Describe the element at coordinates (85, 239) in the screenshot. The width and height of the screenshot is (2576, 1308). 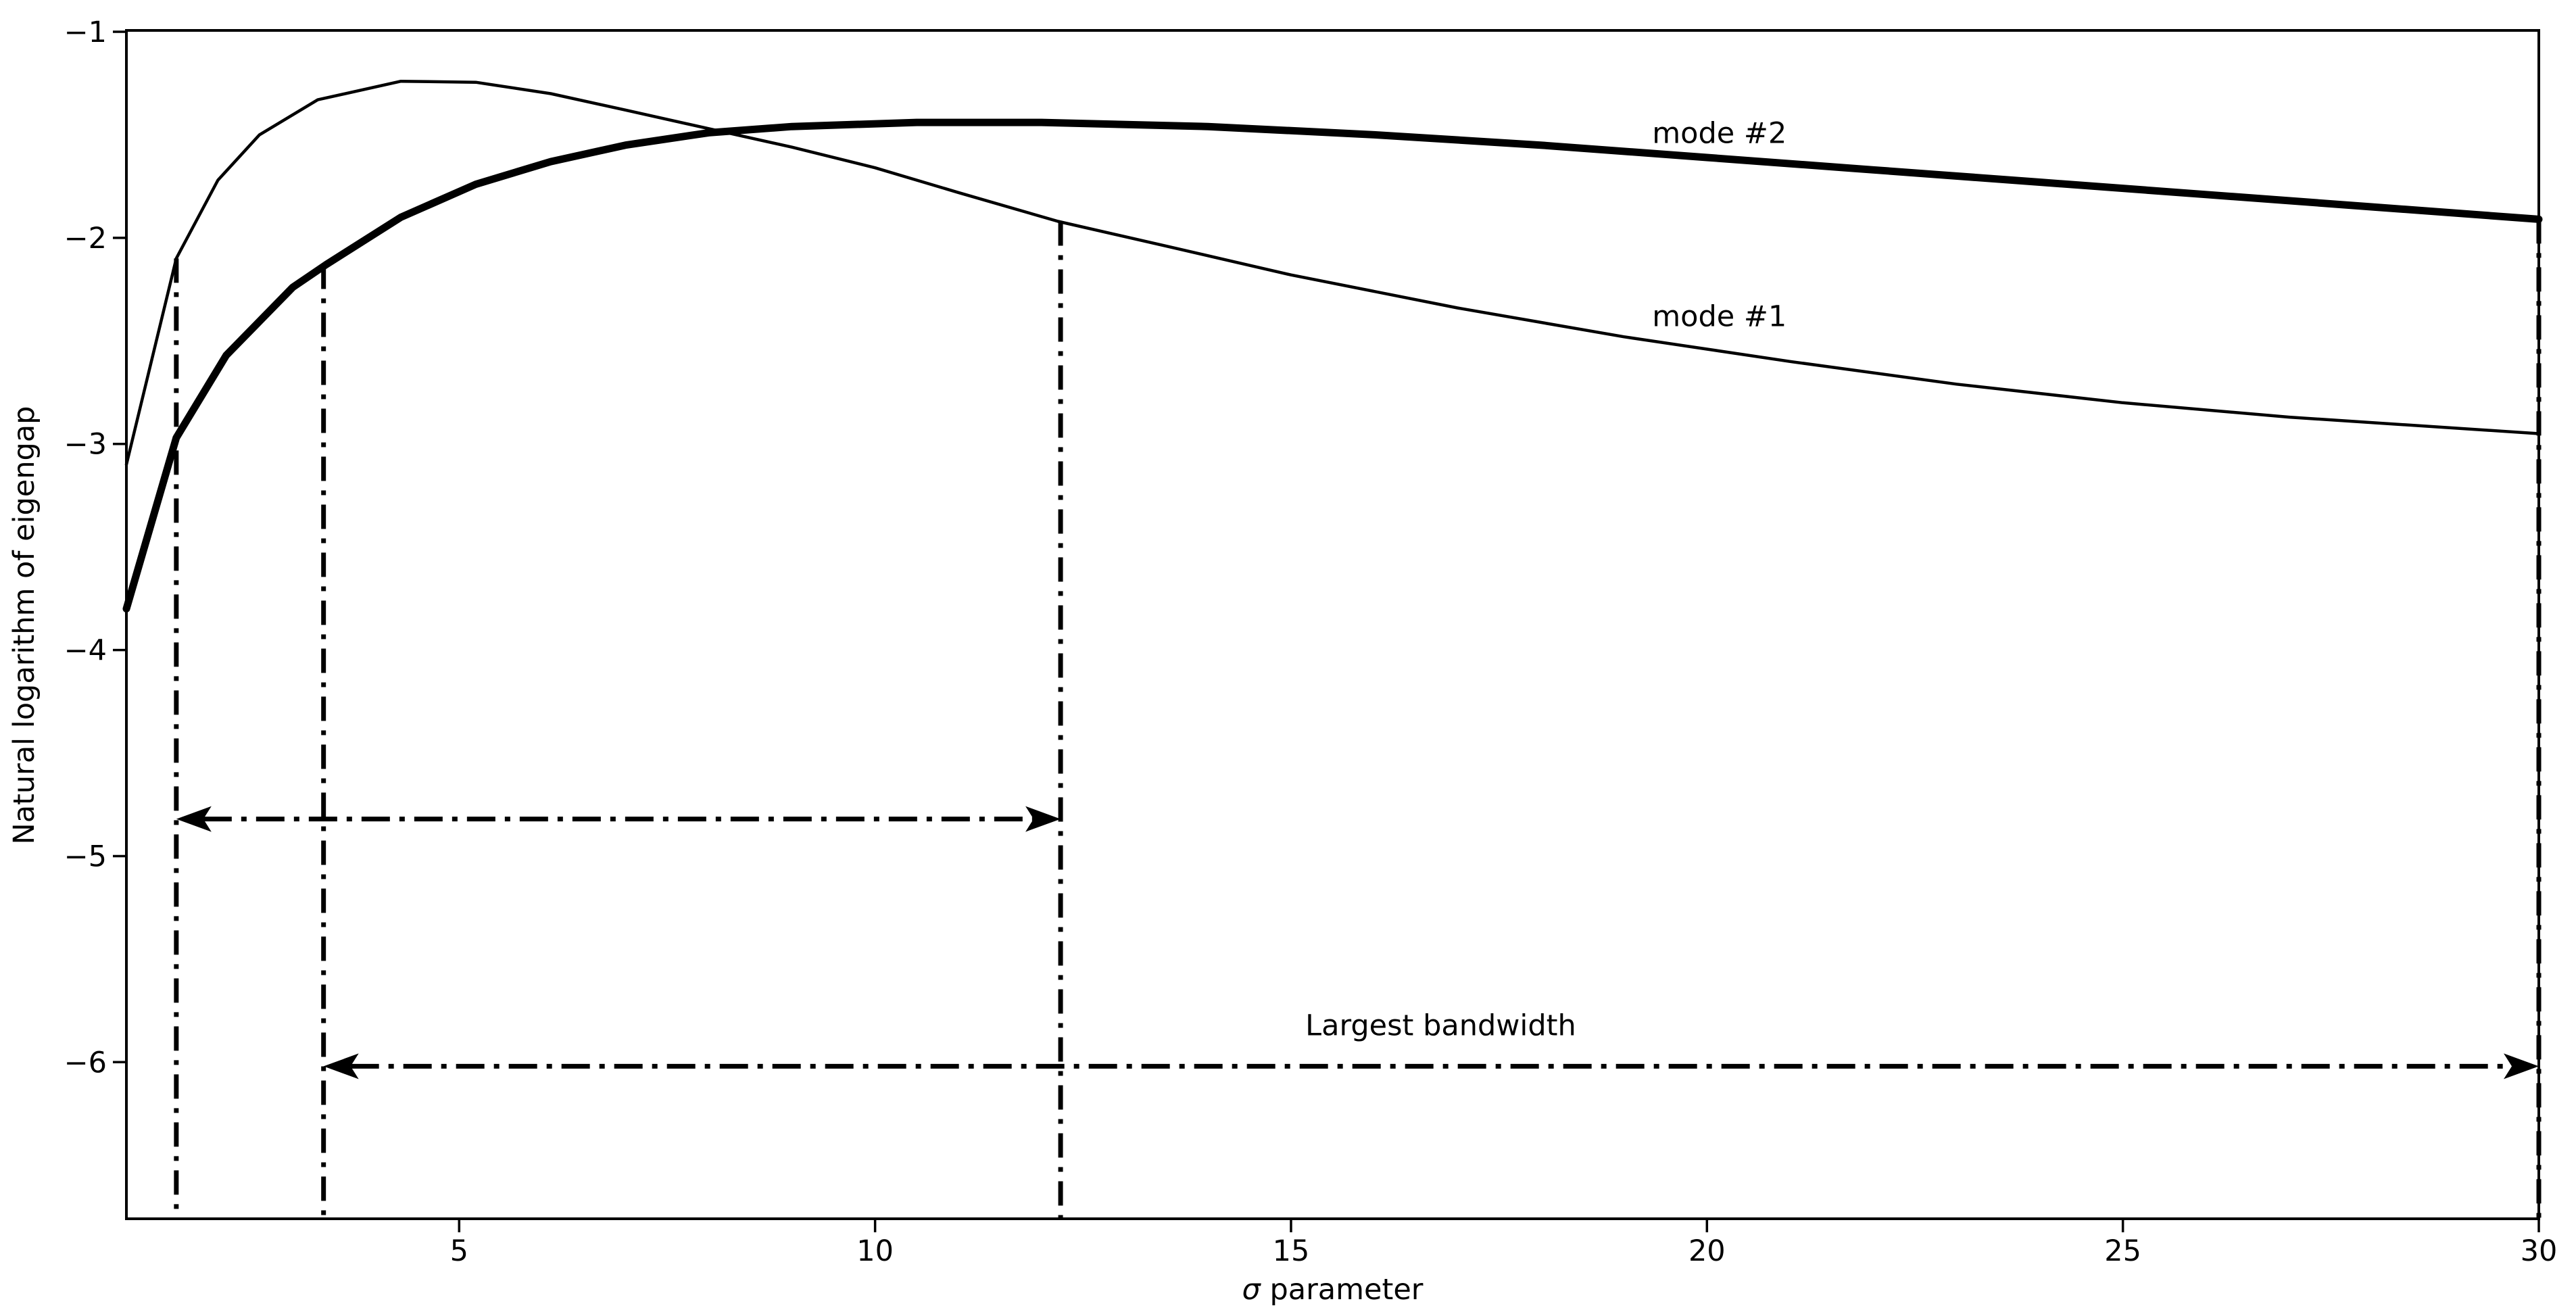
I see `y-axis-tick-label: −2` at that location.